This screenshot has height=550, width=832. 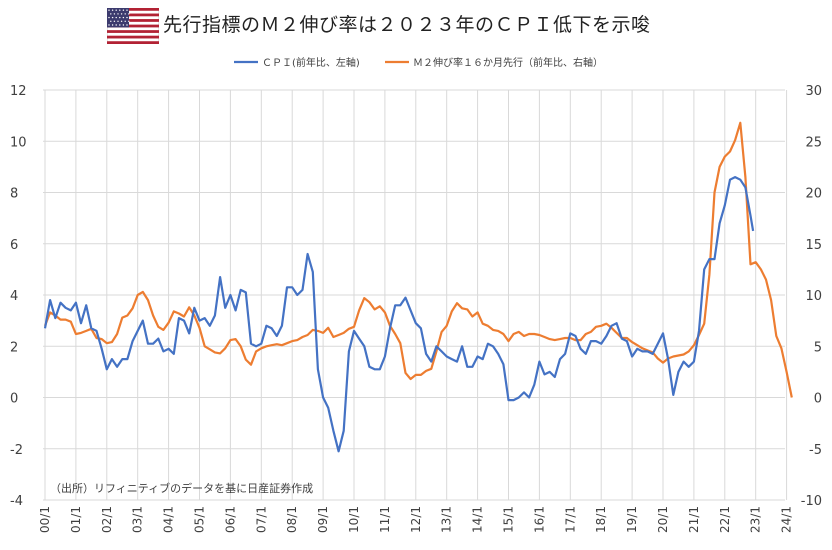 I want to click on x-tick-label: 00/1, so click(x=45, y=519).